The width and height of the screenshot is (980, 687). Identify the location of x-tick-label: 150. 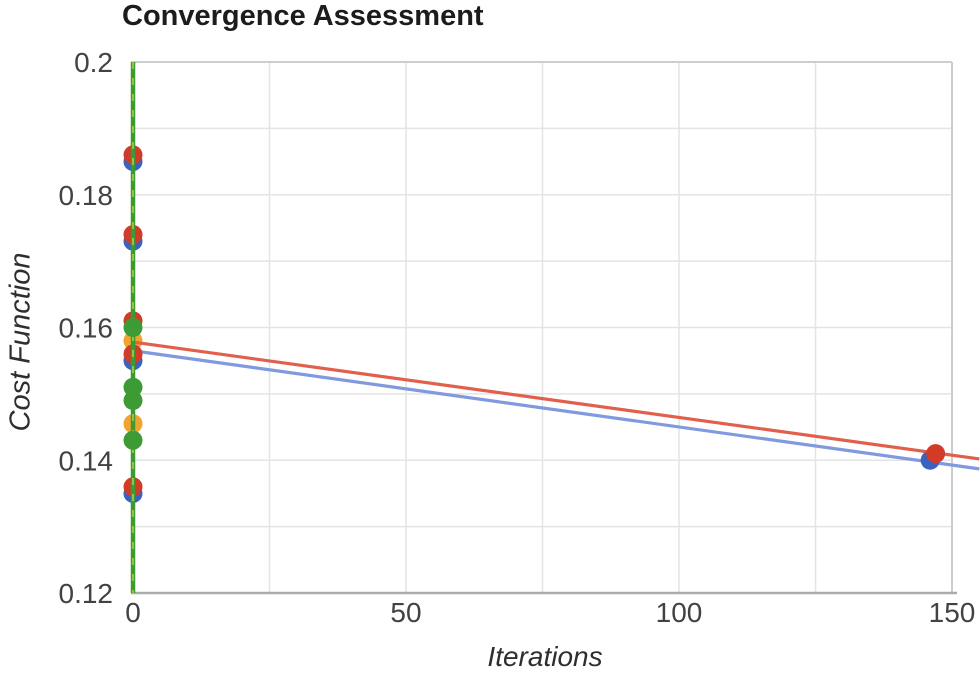
(952, 612).